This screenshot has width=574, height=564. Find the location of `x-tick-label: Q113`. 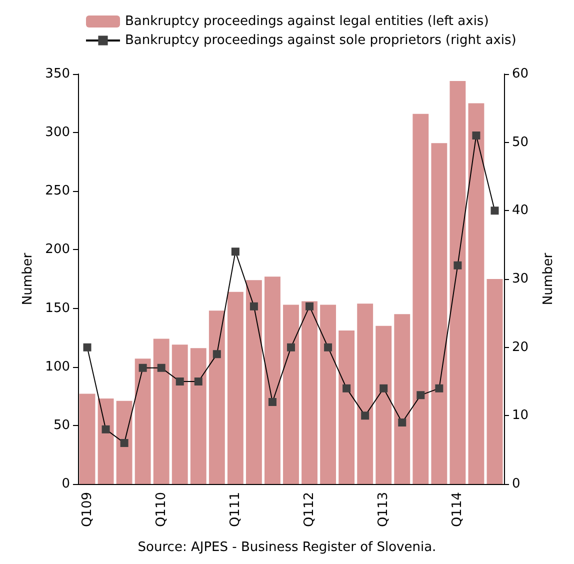

x-tick-label: Q113 is located at coordinates (384, 510).